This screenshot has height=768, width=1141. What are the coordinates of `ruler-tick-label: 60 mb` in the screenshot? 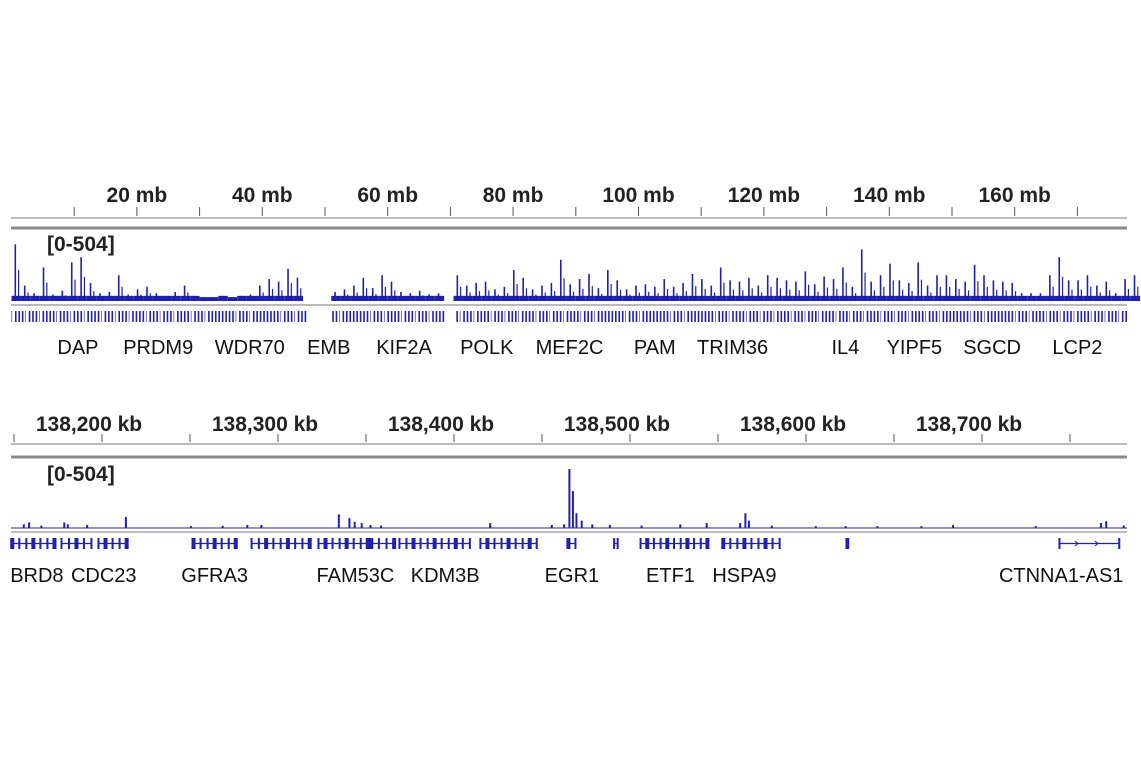 It's located at (387, 195).